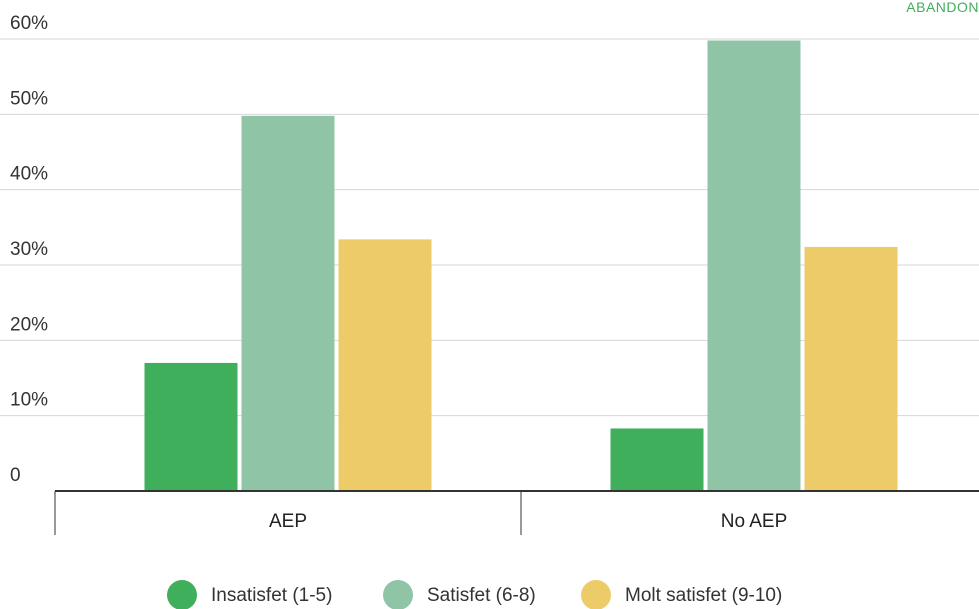 This screenshot has width=979, height=609. Describe the element at coordinates (516, 512) in the screenshot. I see `x-axis: AEP No AEP` at that location.